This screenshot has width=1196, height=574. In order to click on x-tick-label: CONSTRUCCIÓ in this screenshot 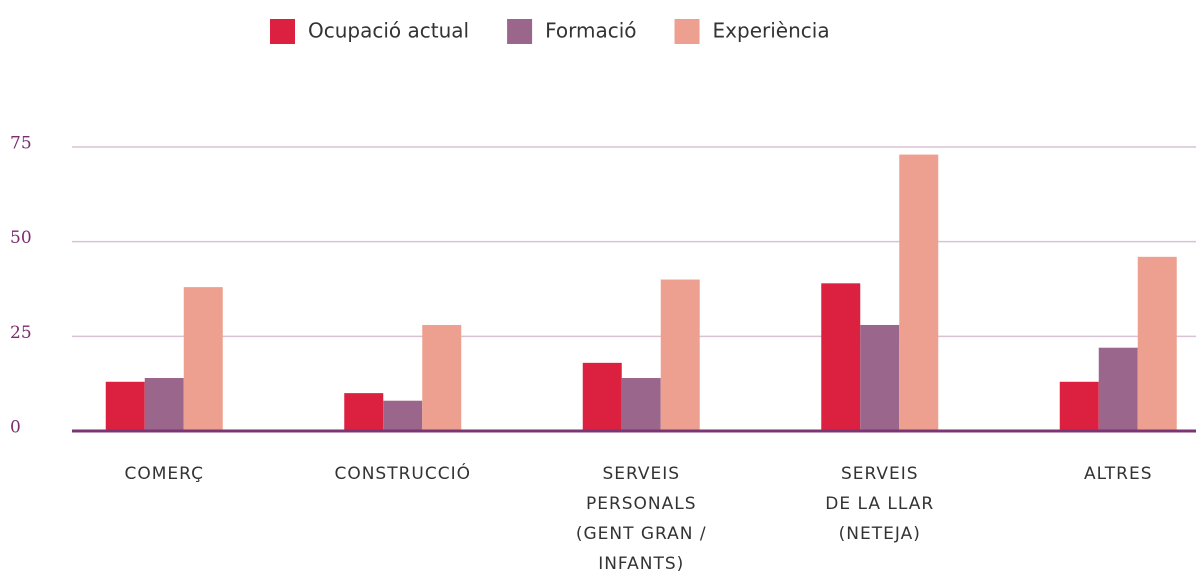, I will do `click(402, 473)`.